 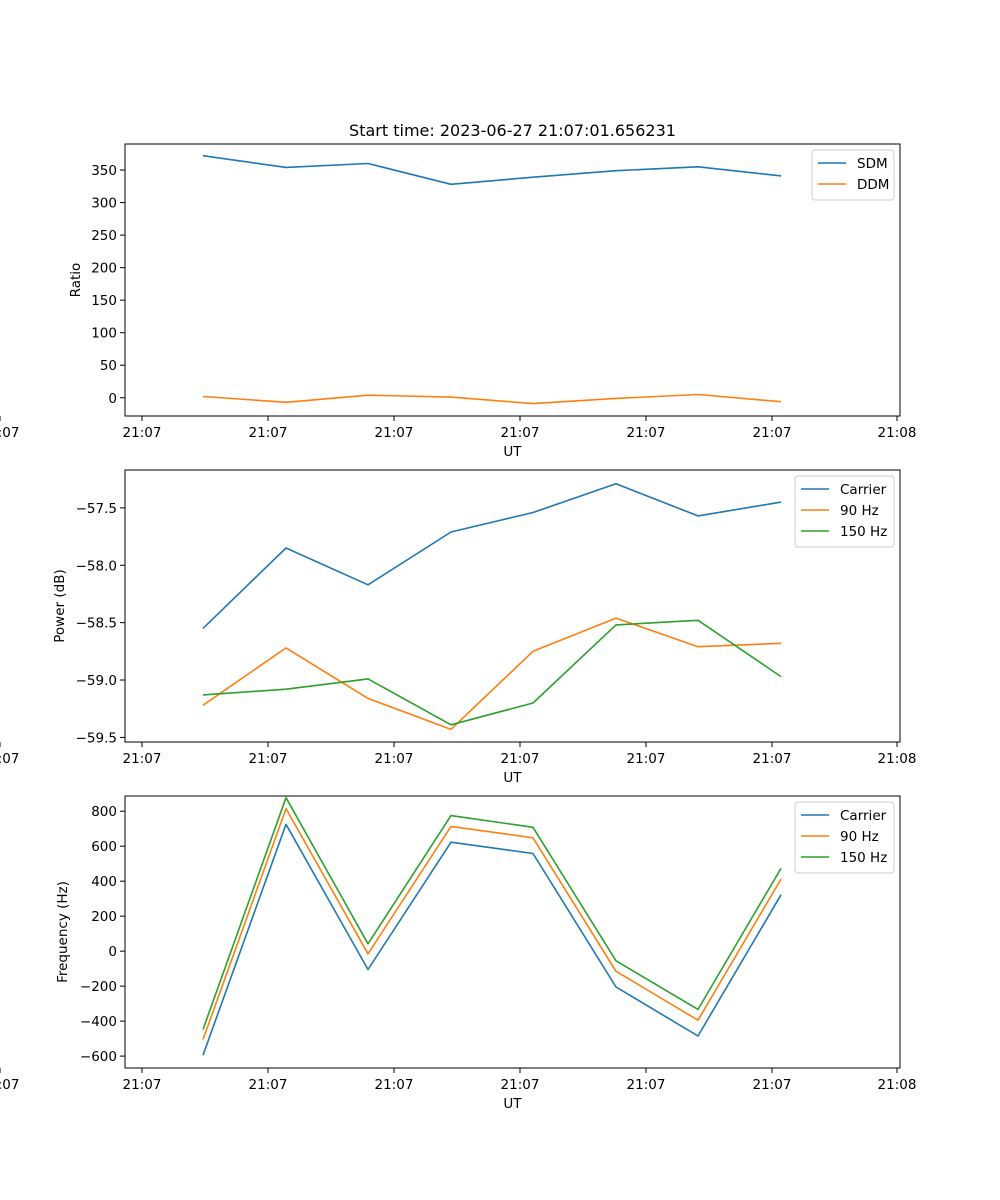 I want to click on panel-2-y-tick-label: −600, so click(x=98, y=1057).